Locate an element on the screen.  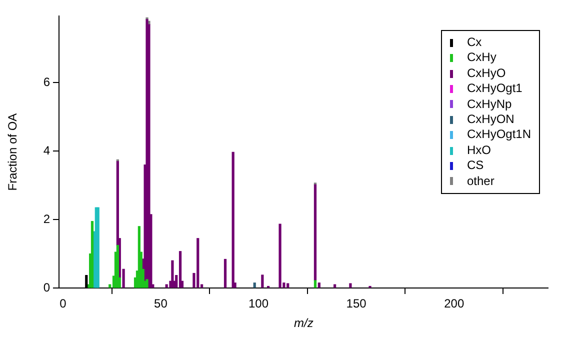
legend-label: CxHyNp is located at coordinates (489, 104).